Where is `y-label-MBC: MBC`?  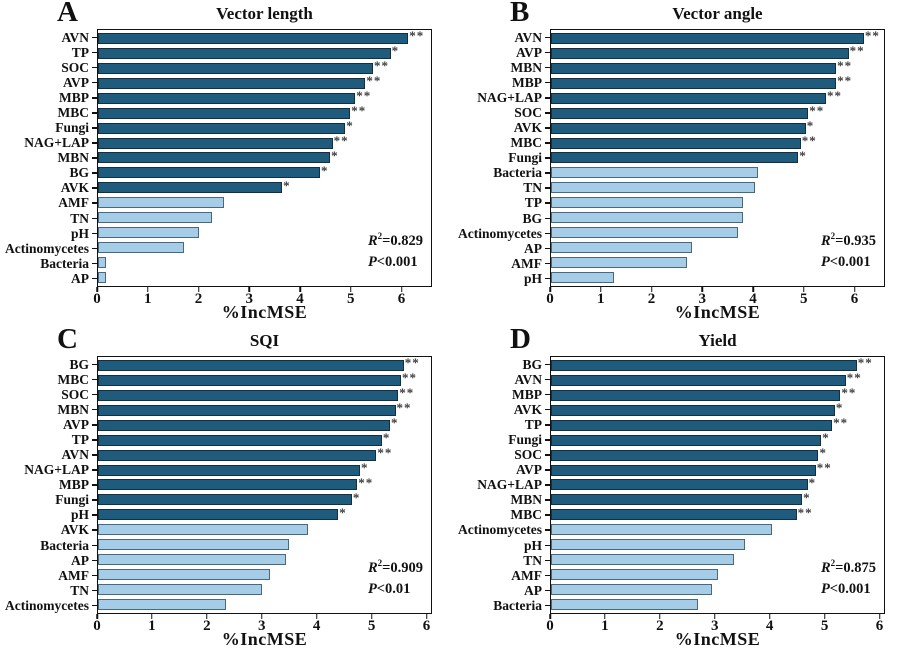 y-label-MBC: MBC is located at coordinates (48, 379).